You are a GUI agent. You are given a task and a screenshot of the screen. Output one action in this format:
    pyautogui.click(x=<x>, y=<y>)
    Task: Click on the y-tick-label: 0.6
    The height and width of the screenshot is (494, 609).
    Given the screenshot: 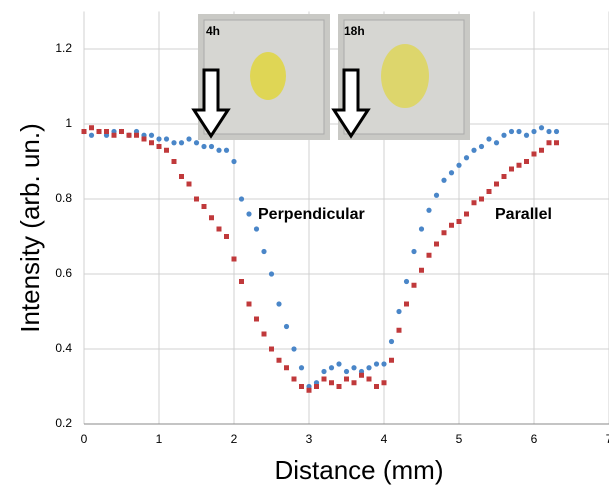 What is the action you would take?
    pyautogui.click(x=63, y=273)
    